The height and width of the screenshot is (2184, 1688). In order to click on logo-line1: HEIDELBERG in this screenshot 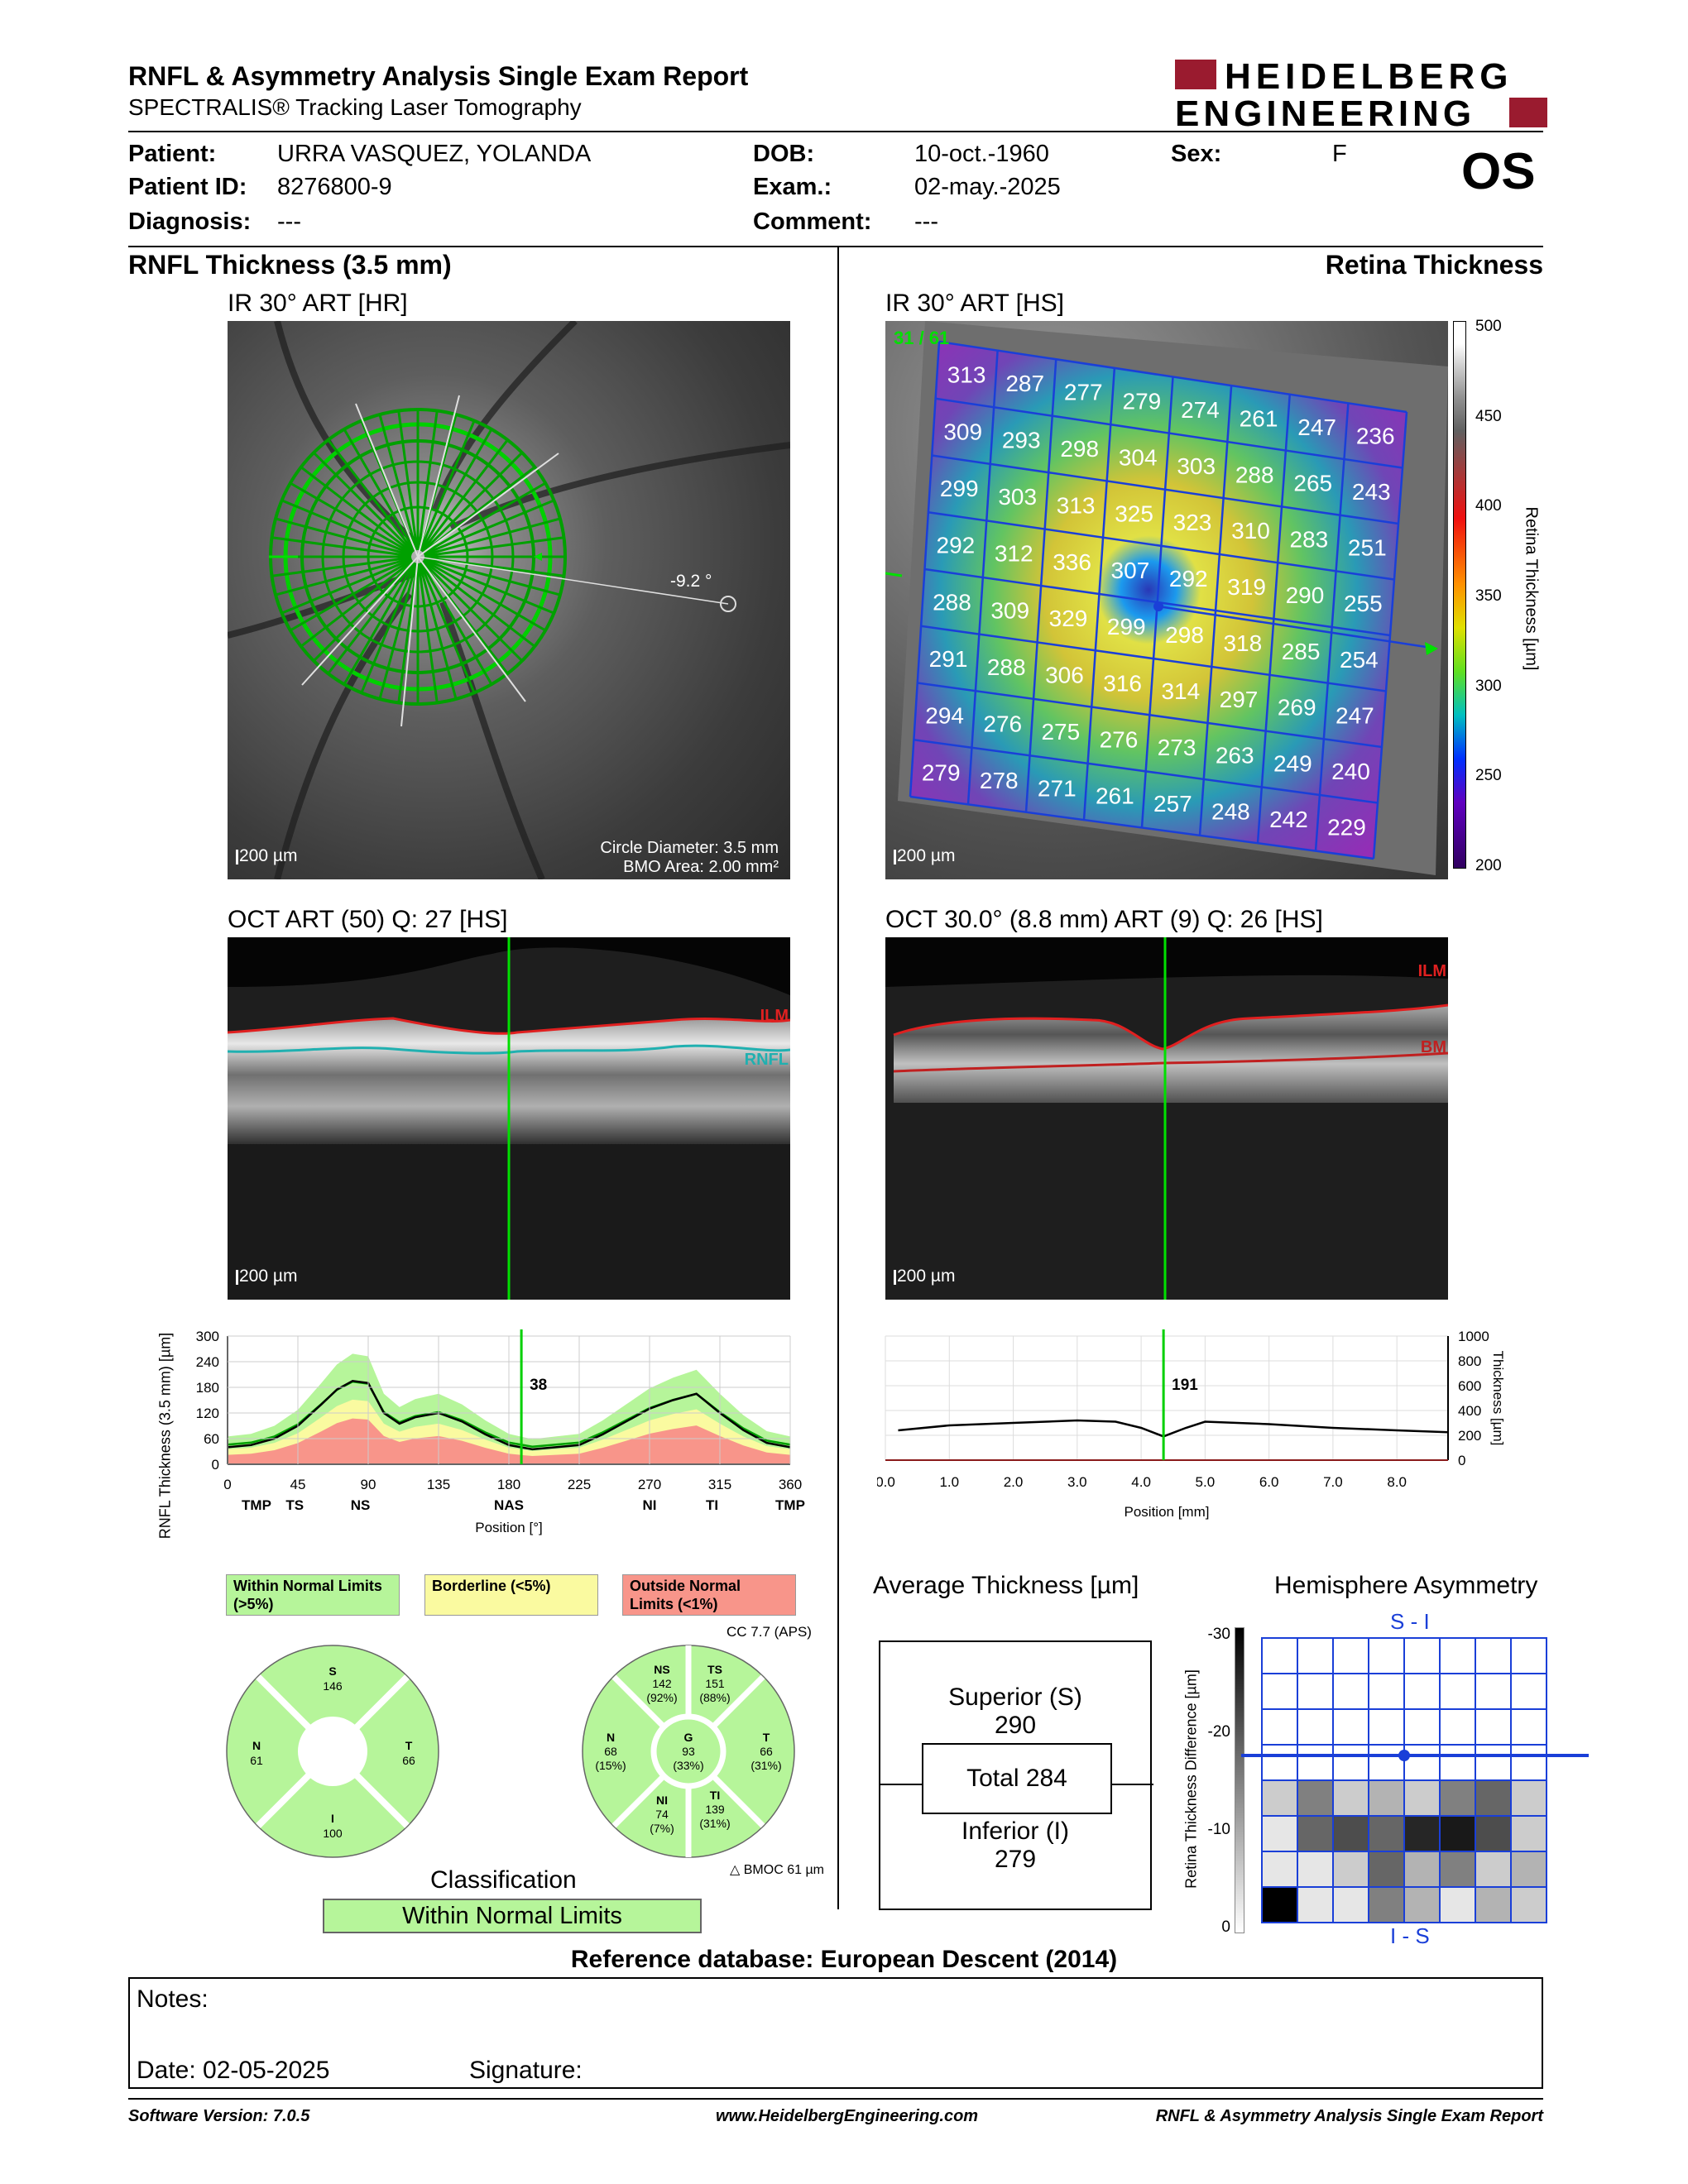, I will do `click(1369, 77)`.